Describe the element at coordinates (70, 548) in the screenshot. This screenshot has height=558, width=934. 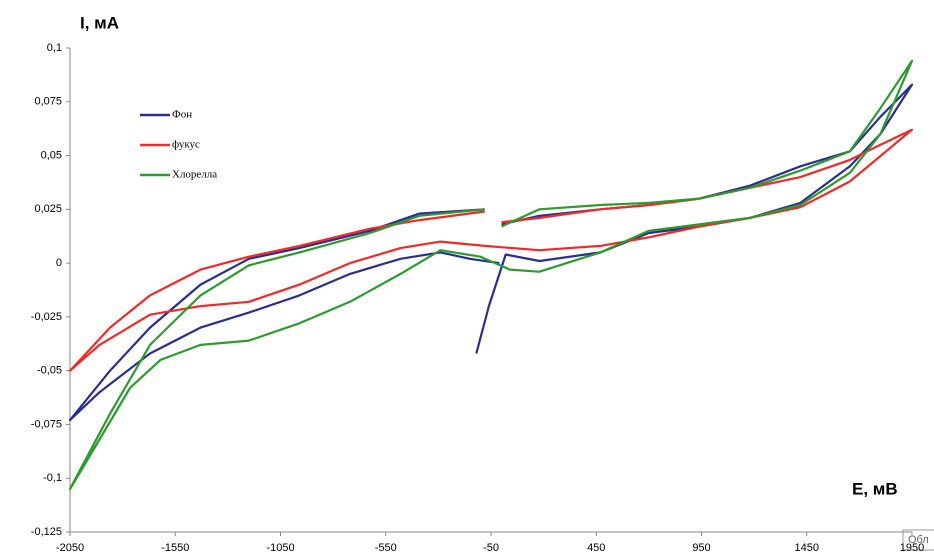
I see `x-tick-label: -2050` at that location.